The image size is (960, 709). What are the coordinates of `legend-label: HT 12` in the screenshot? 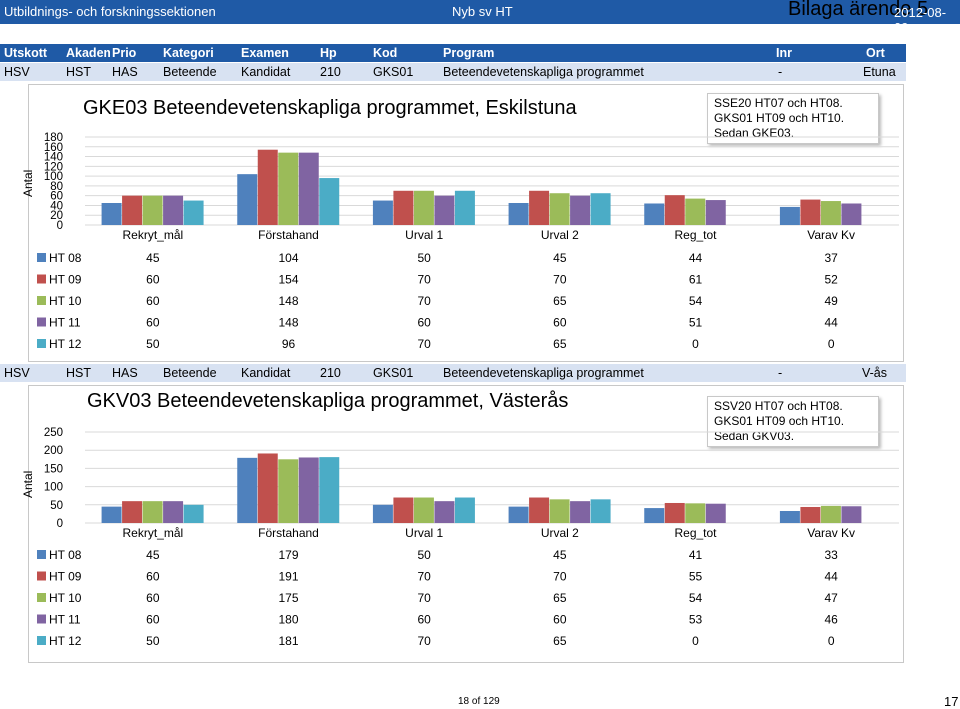 It's located at (65, 344).